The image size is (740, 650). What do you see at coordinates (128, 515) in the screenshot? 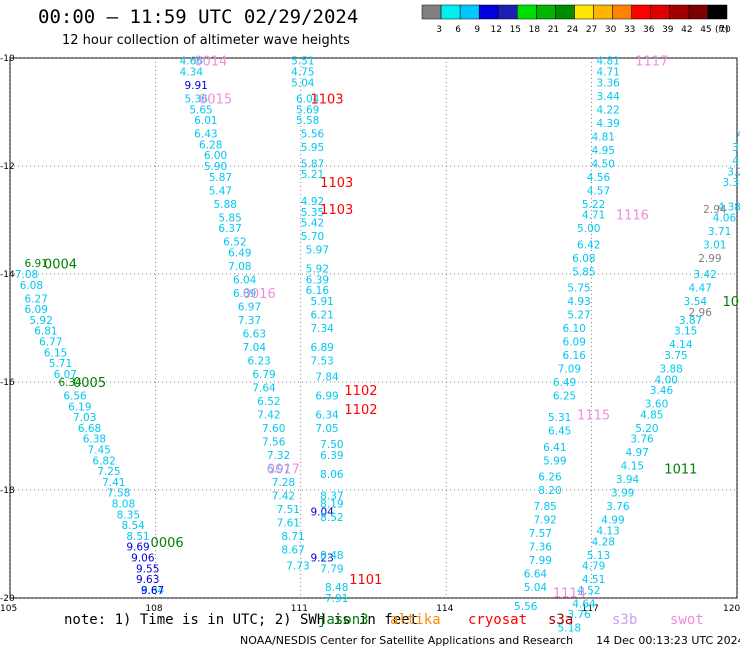
I see `data-point-label: 8.35` at bounding box center [128, 515].